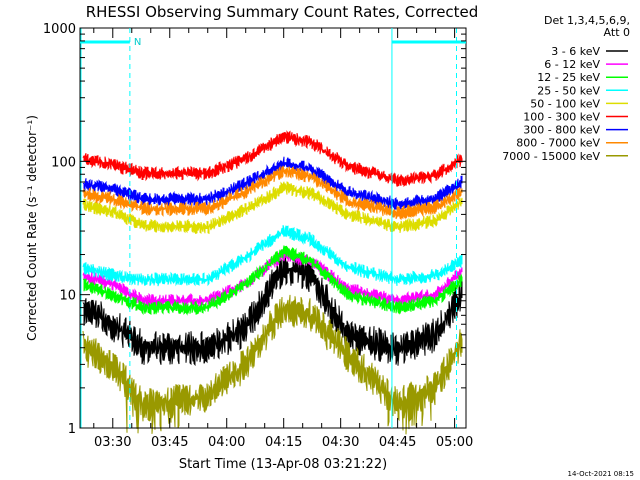 Image resolution: width=640 pixels, height=480 pixels. Describe the element at coordinates (617, 32) in the screenshot. I see `legend-title-line: Att 0` at that location.